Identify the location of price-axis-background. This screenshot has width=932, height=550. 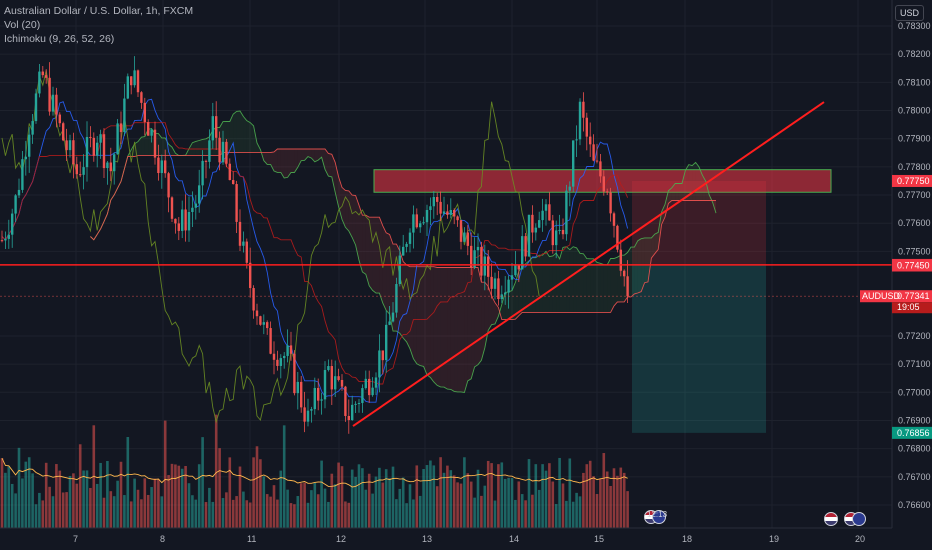
(912, 275).